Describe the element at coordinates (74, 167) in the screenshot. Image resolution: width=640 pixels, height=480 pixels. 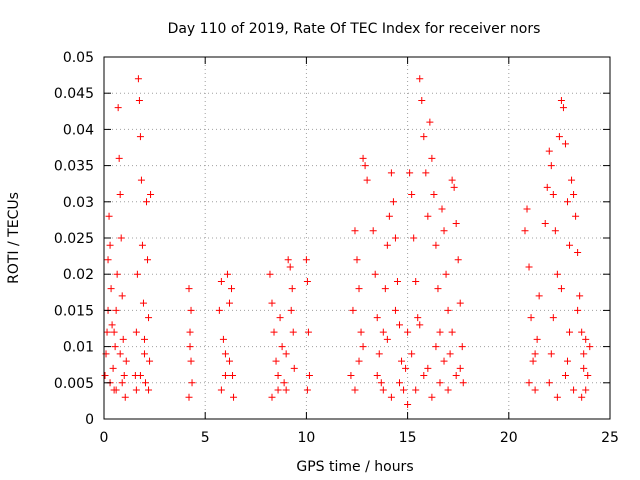
I see `y-tick-label: 0.035` at that location.